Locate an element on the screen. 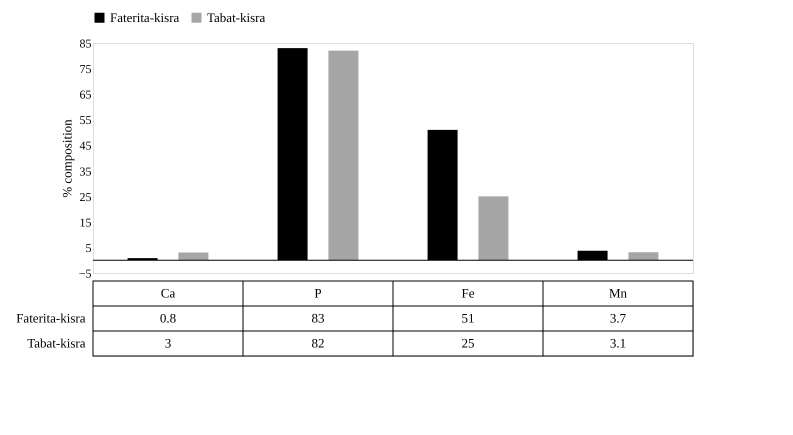  data-label: 3.1 is located at coordinates (618, 343).